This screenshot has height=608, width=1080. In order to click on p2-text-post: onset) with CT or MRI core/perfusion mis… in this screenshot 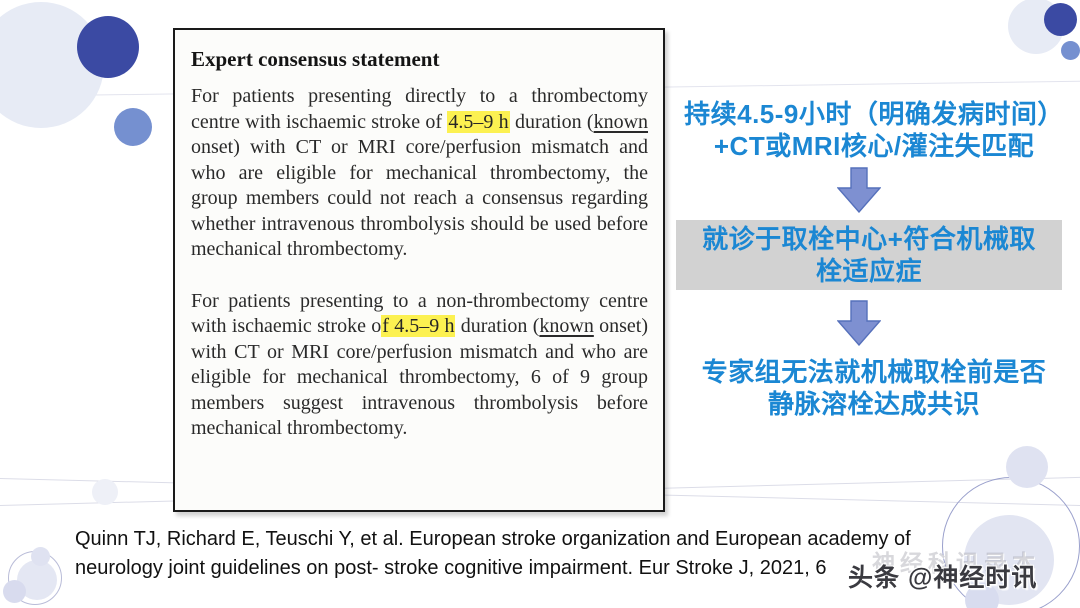, I will do `click(419, 377)`.